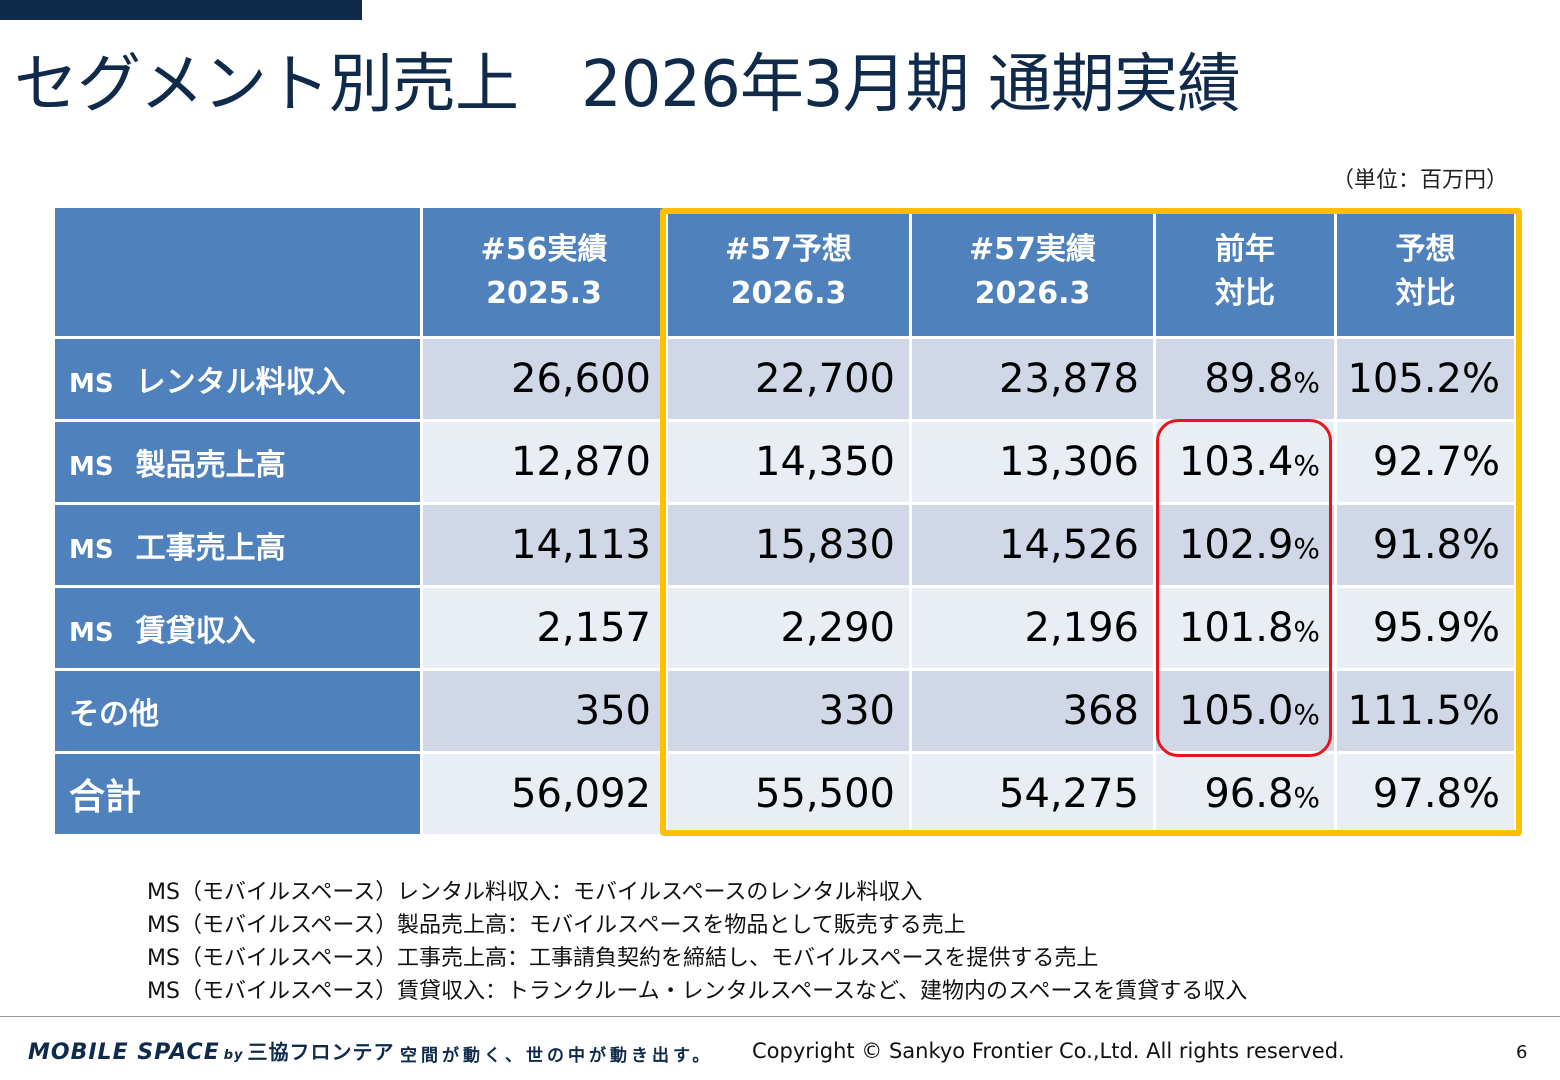  What do you see at coordinates (239, 543) in the screenshot?
I see `row-label: MS 工事売上高` at bounding box center [239, 543].